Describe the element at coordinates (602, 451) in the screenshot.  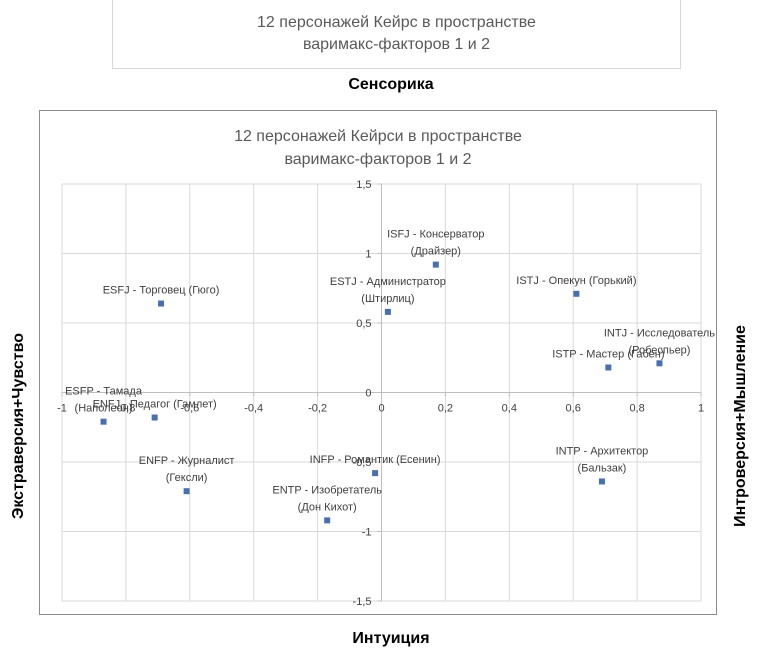
I see `data-point-label: INTP - Архитектор` at that location.